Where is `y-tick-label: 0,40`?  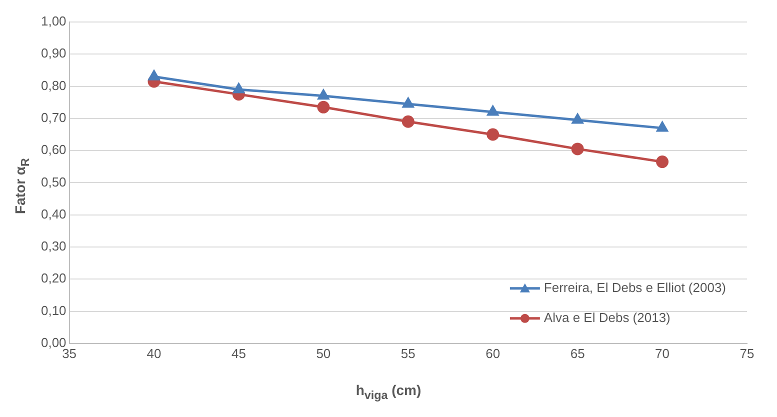
y-tick-label: 0,40 is located at coordinates (53, 214).